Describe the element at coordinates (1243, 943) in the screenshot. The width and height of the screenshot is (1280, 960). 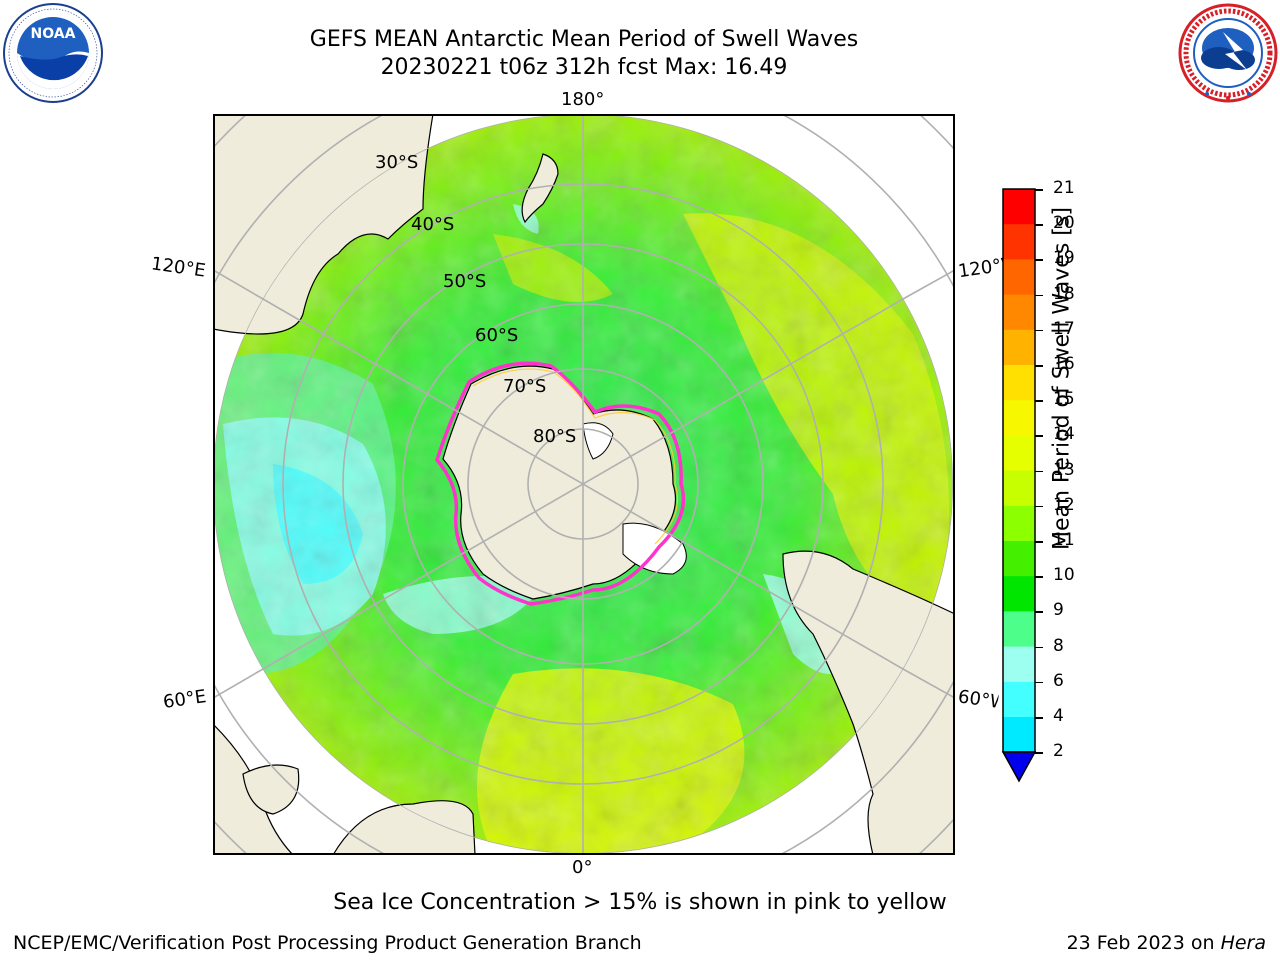
I see `footer-machine: Hera` at that location.